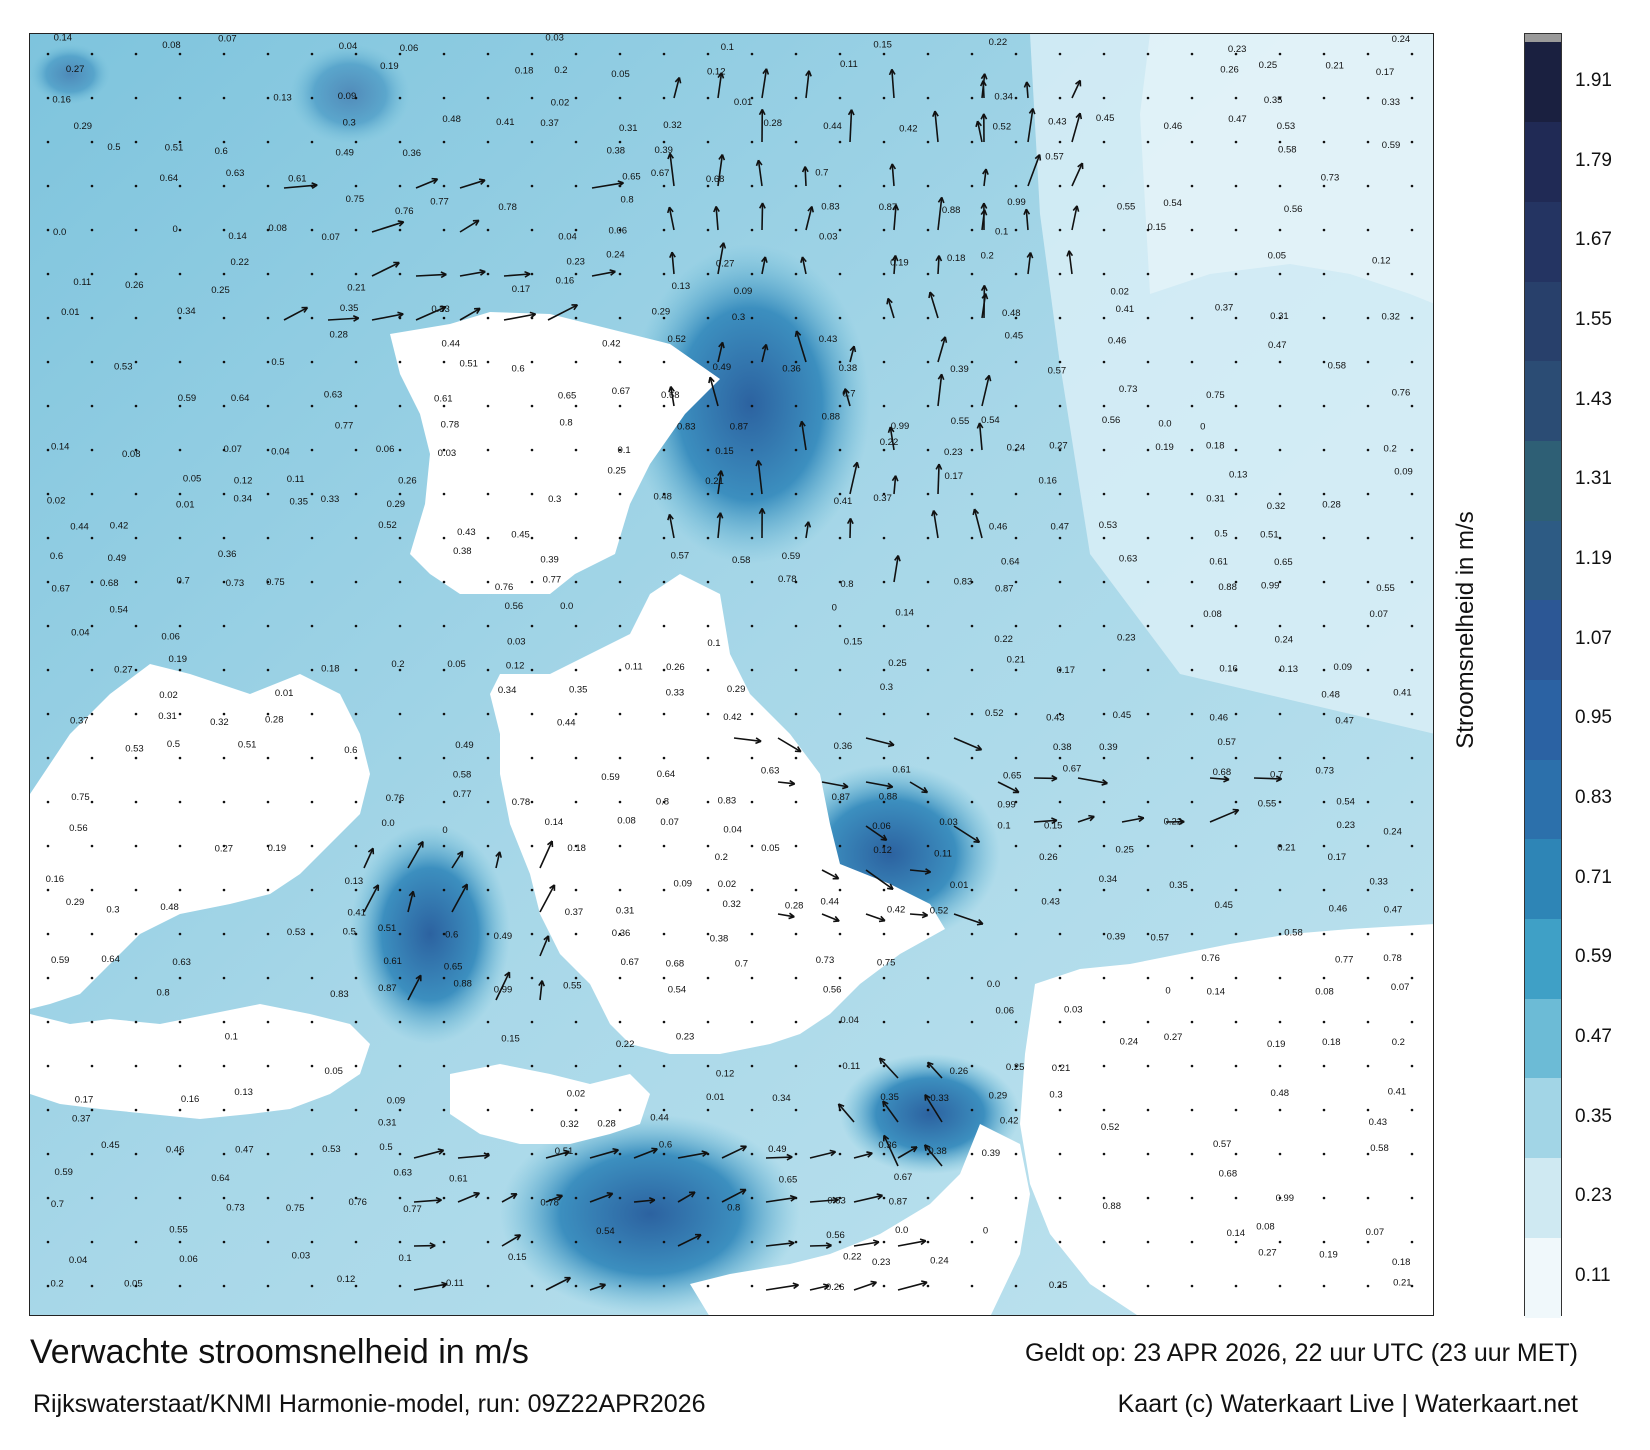 This screenshot has height=1450, width=1650. I want to click on speed-value-label: 0.58, so click(462, 775).